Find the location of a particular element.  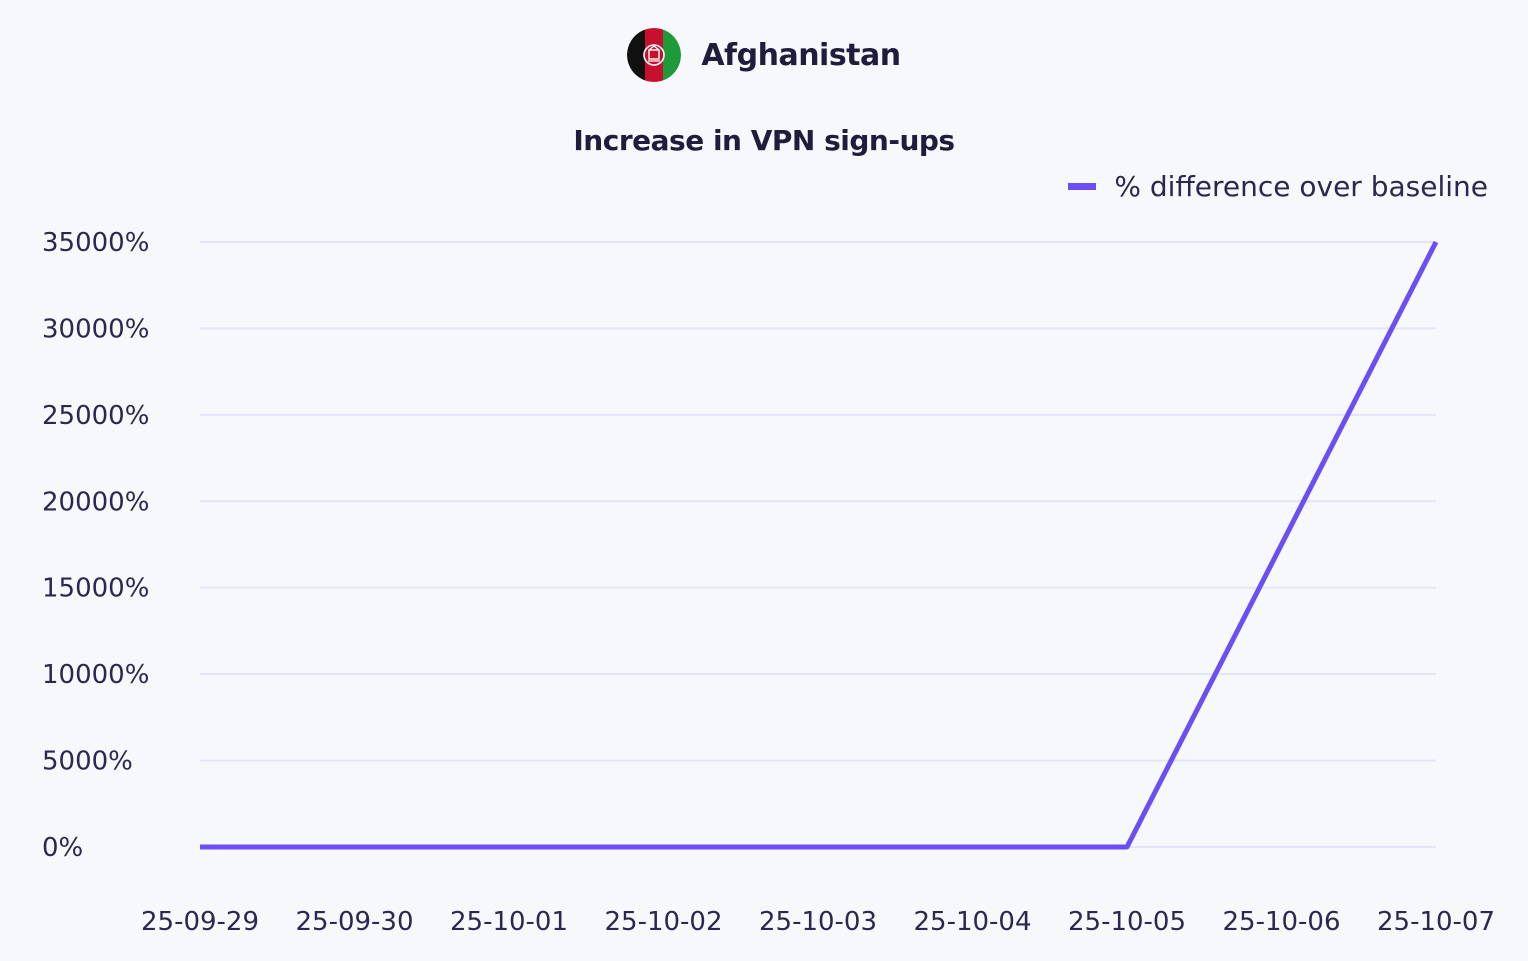

x-tick-label: 25-10-01 is located at coordinates (509, 922).